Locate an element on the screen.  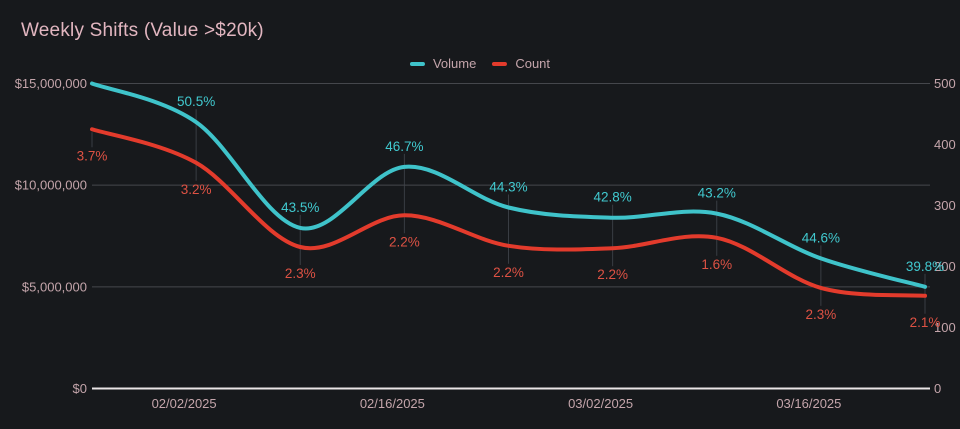
x-axis-tick: 03/02/2025 is located at coordinates (600, 403).